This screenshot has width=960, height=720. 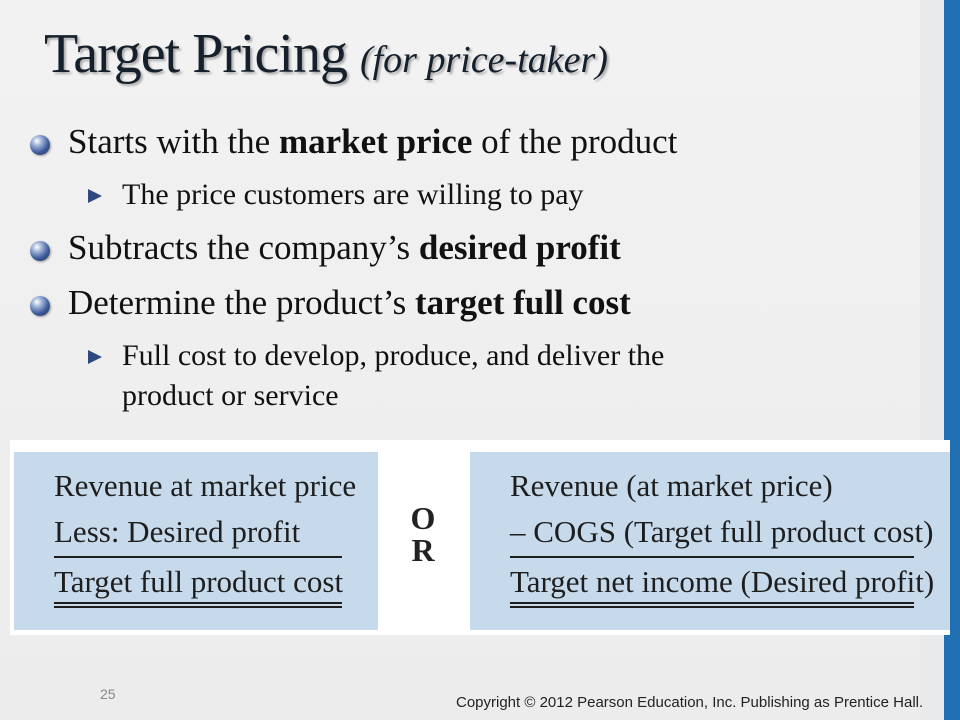 I want to click on subbullet-text: product or service, so click(x=230, y=395).